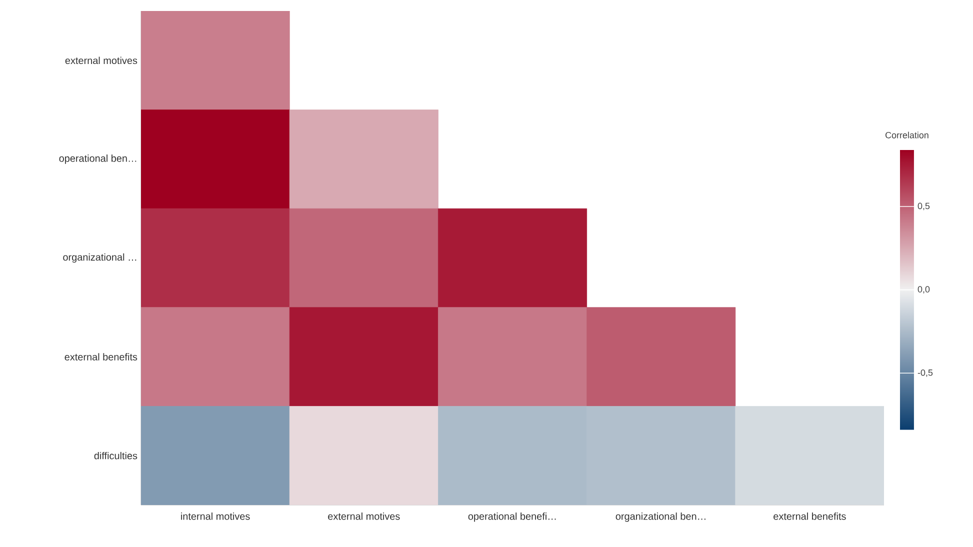 The height and width of the screenshot is (547, 973). I want to click on y-tick-label: external motives, so click(101, 60).